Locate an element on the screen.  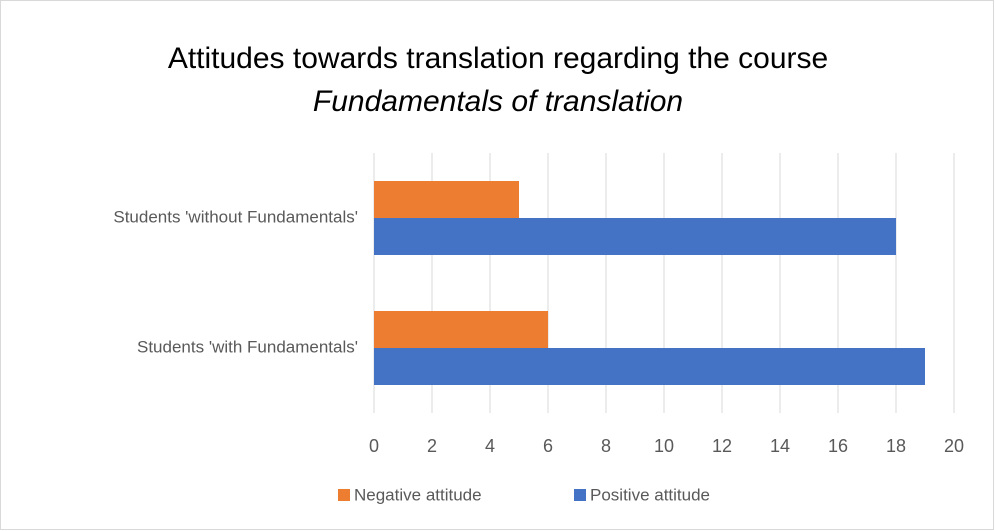
x-tick-label: 8 is located at coordinates (606, 446).